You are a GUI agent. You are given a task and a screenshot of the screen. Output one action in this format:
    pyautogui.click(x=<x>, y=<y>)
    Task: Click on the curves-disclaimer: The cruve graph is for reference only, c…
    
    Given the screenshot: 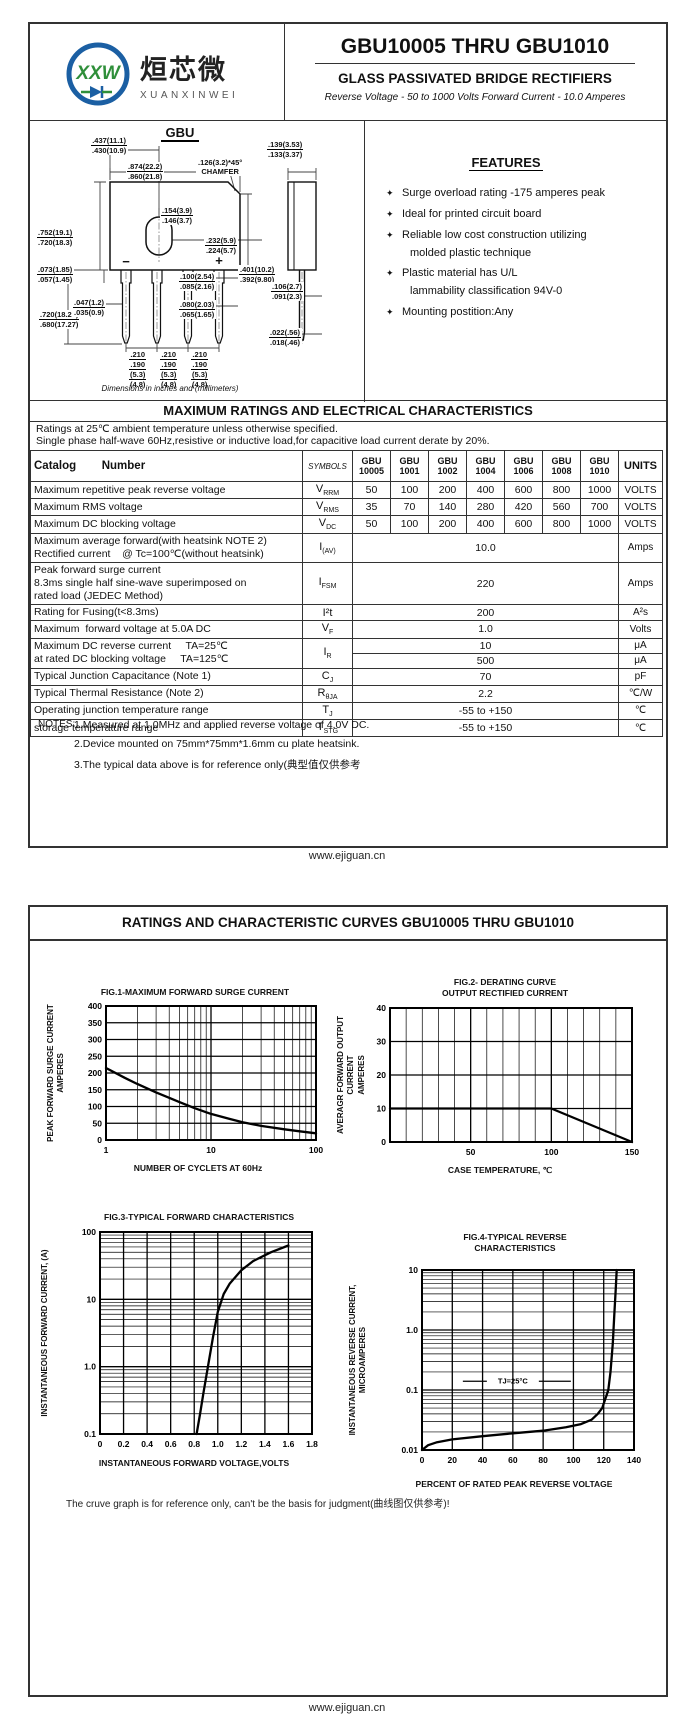 What is the action you would take?
    pyautogui.click(x=258, y=1504)
    